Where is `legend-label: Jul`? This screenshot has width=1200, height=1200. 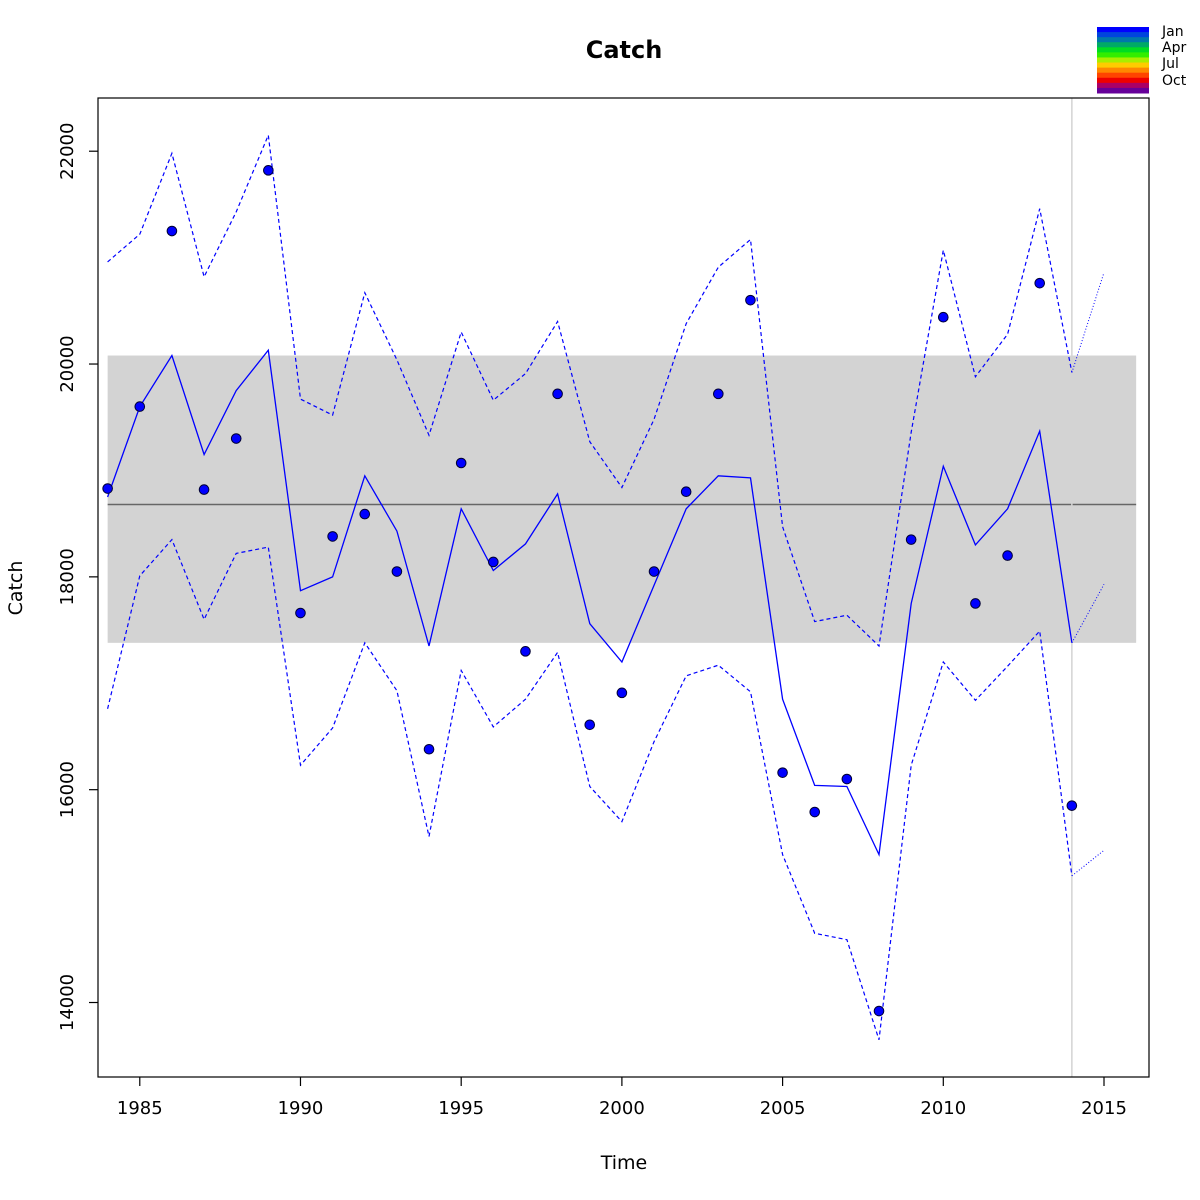 legend-label: Jul is located at coordinates (1170, 64).